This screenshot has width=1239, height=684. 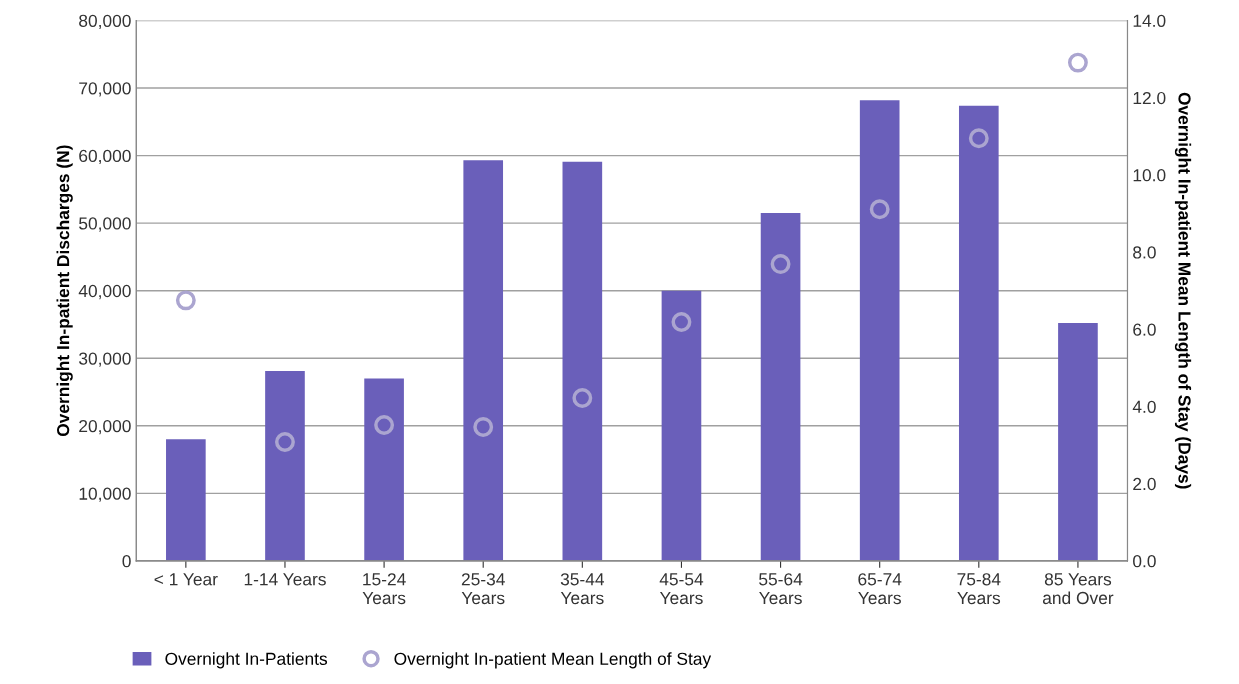 What do you see at coordinates (979, 589) in the screenshot?
I see `x-tick-label: 75-84 Years` at bounding box center [979, 589].